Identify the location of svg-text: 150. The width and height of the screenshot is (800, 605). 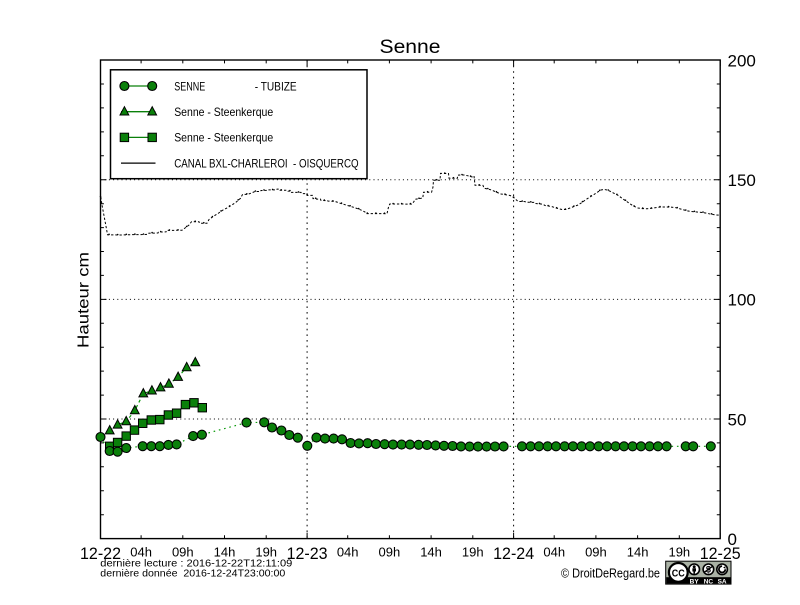
(742, 180).